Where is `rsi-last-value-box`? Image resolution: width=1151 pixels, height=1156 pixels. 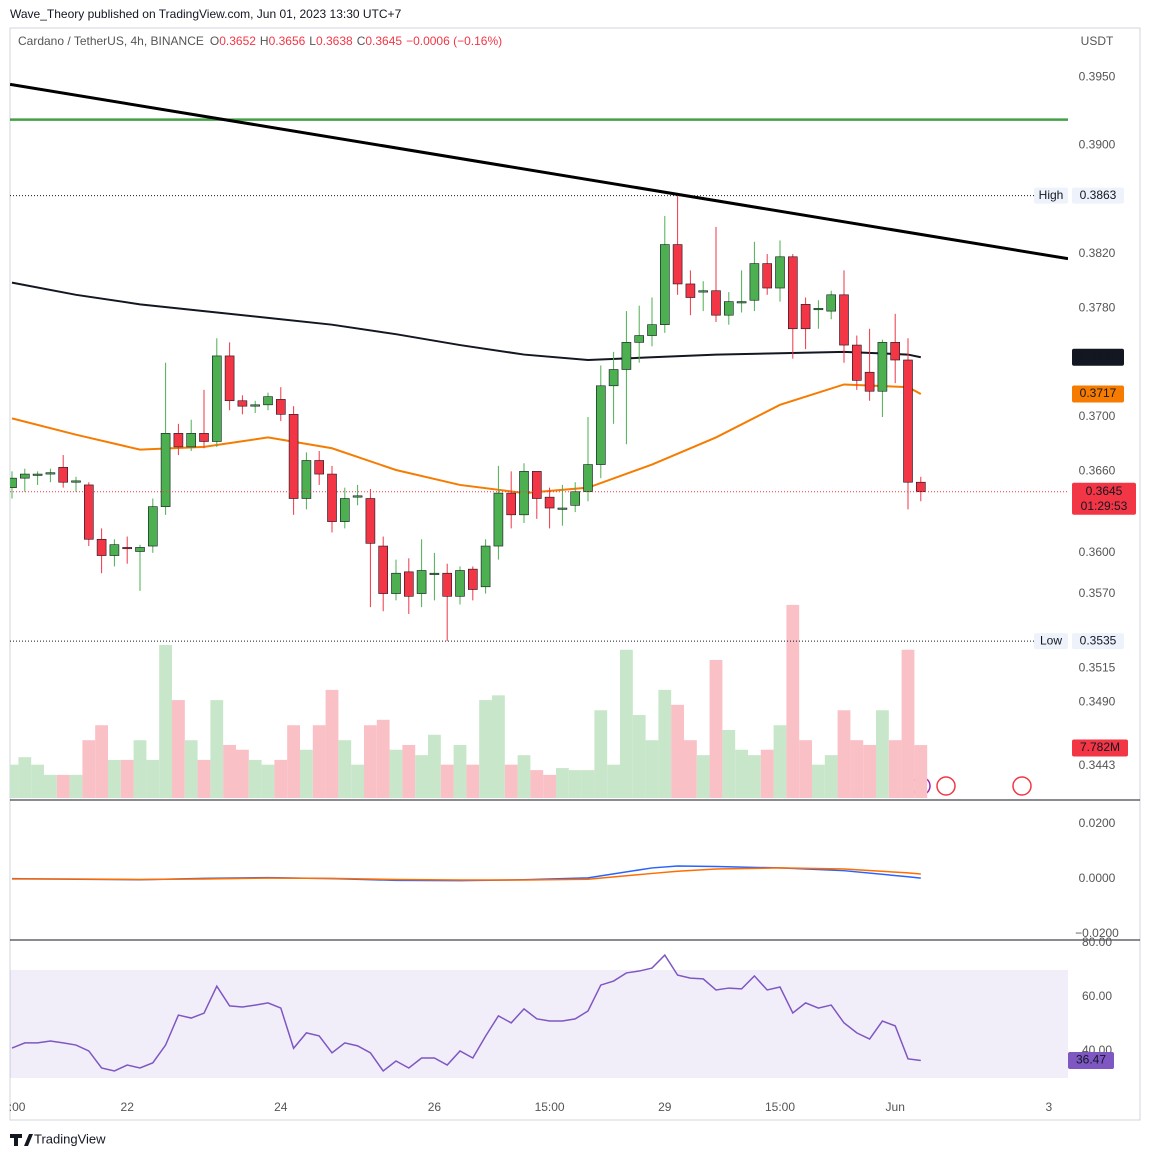 rsi-last-value-box is located at coordinates (1091, 1061).